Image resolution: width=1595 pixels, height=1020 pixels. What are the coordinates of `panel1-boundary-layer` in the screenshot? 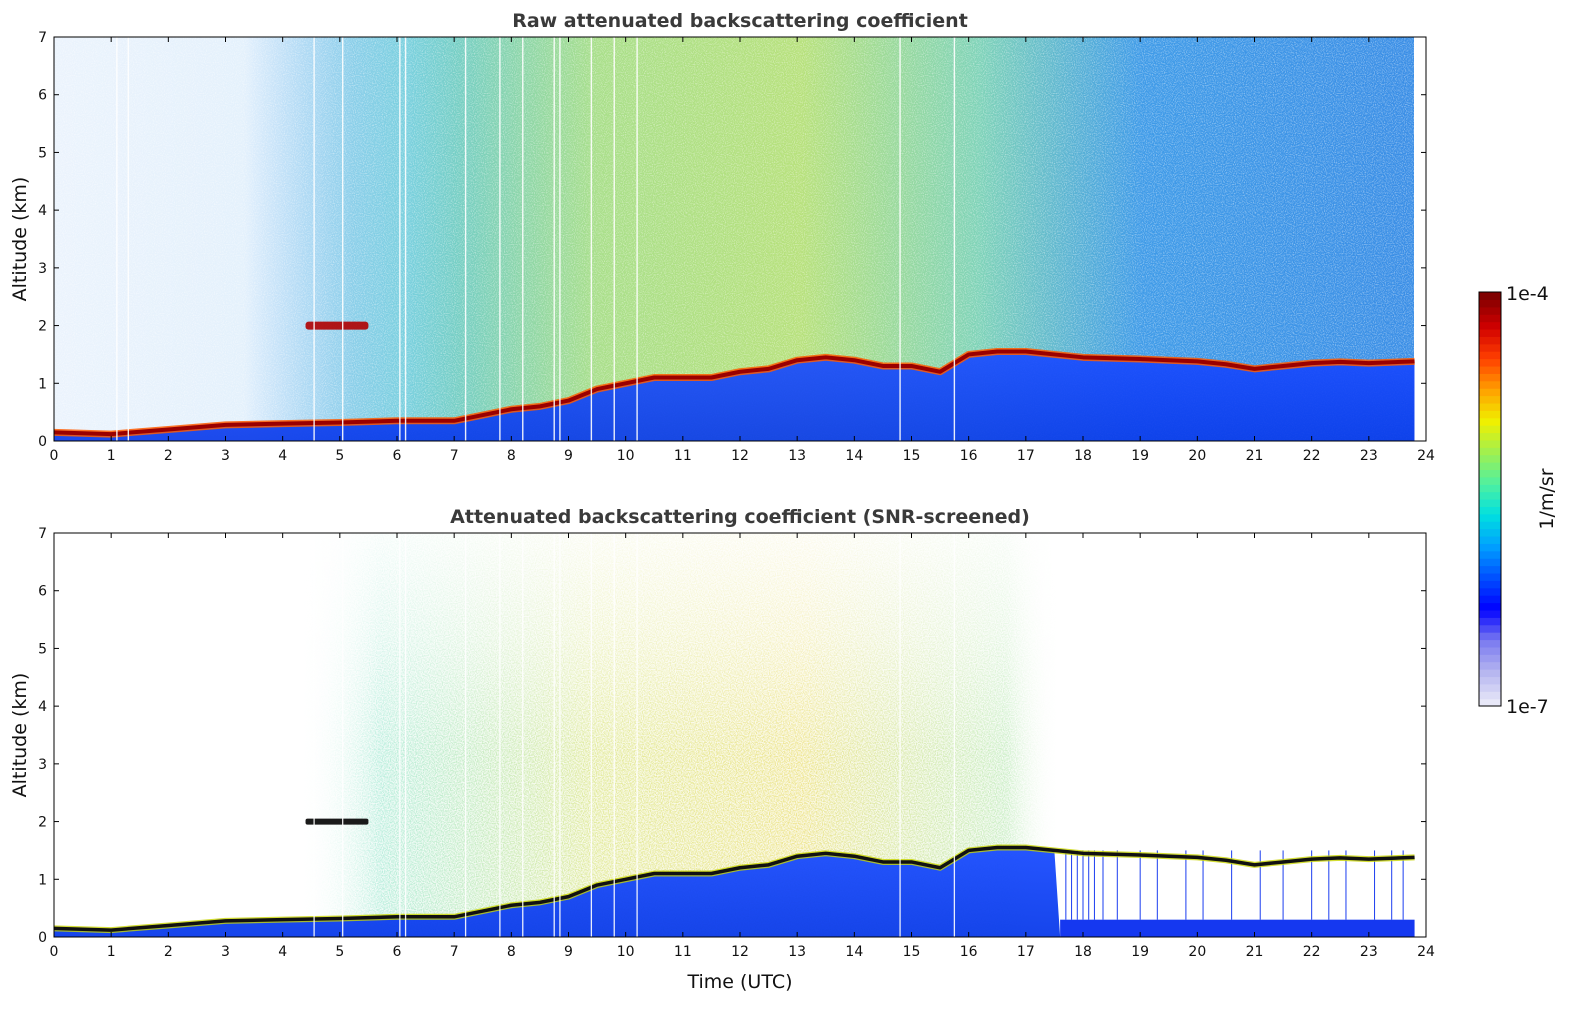 It's located at (734, 396).